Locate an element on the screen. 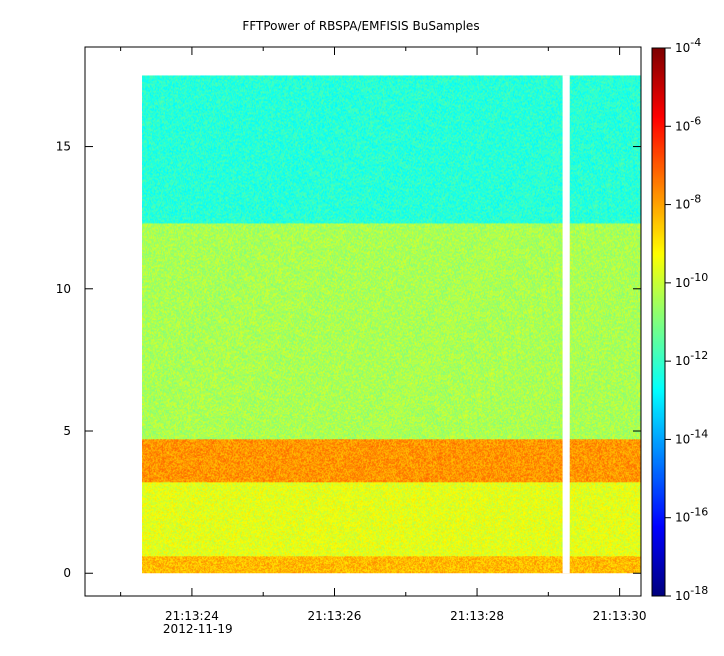 The height and width of the screenshot is (656, 724). colorbar-tick-label: 10⁻⁶ is located at coordinates (688, 123).